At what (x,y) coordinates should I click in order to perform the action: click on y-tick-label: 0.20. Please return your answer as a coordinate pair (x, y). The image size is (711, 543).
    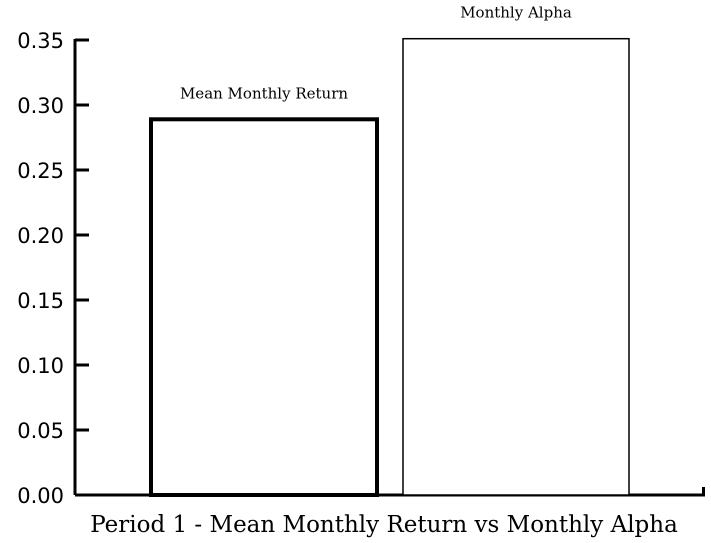
    Looking at the image, I should click on (40, 236).